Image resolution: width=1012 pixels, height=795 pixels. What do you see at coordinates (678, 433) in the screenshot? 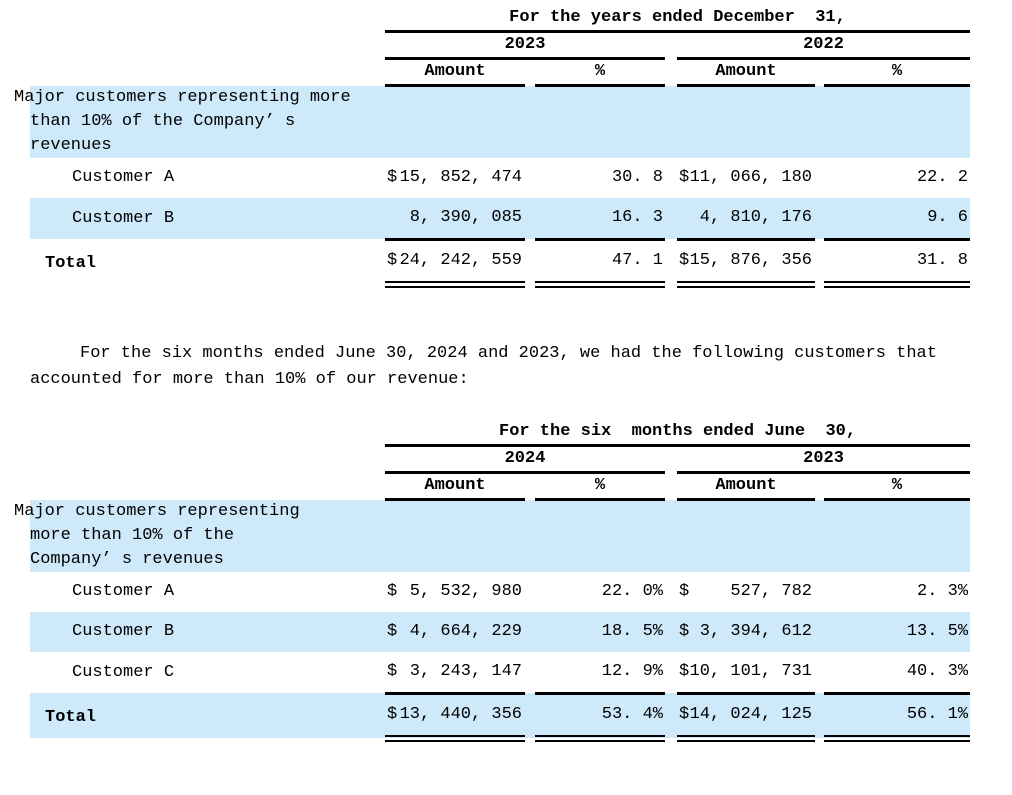
I see `interim-table-title: For the six months ended June 30,` at bounding box center [678, 433].